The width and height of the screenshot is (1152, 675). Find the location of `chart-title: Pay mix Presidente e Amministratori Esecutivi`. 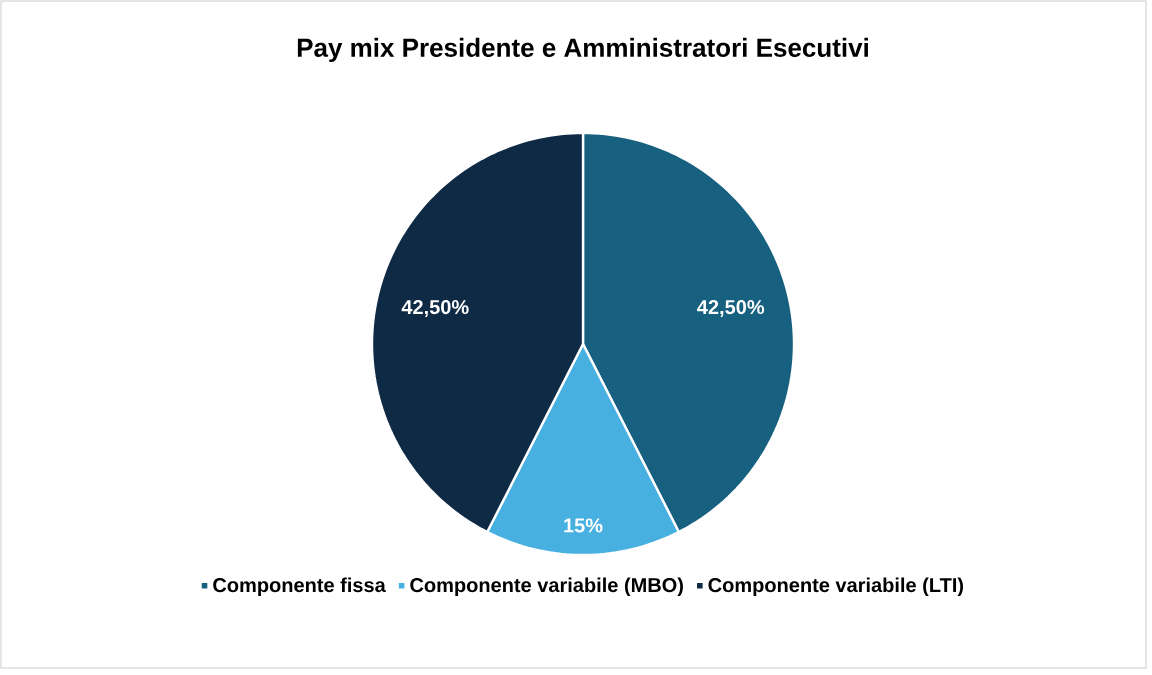

chart-title: Pay mix Presidente e Amministratori Esecutivi is located at coordinates (582, 50).